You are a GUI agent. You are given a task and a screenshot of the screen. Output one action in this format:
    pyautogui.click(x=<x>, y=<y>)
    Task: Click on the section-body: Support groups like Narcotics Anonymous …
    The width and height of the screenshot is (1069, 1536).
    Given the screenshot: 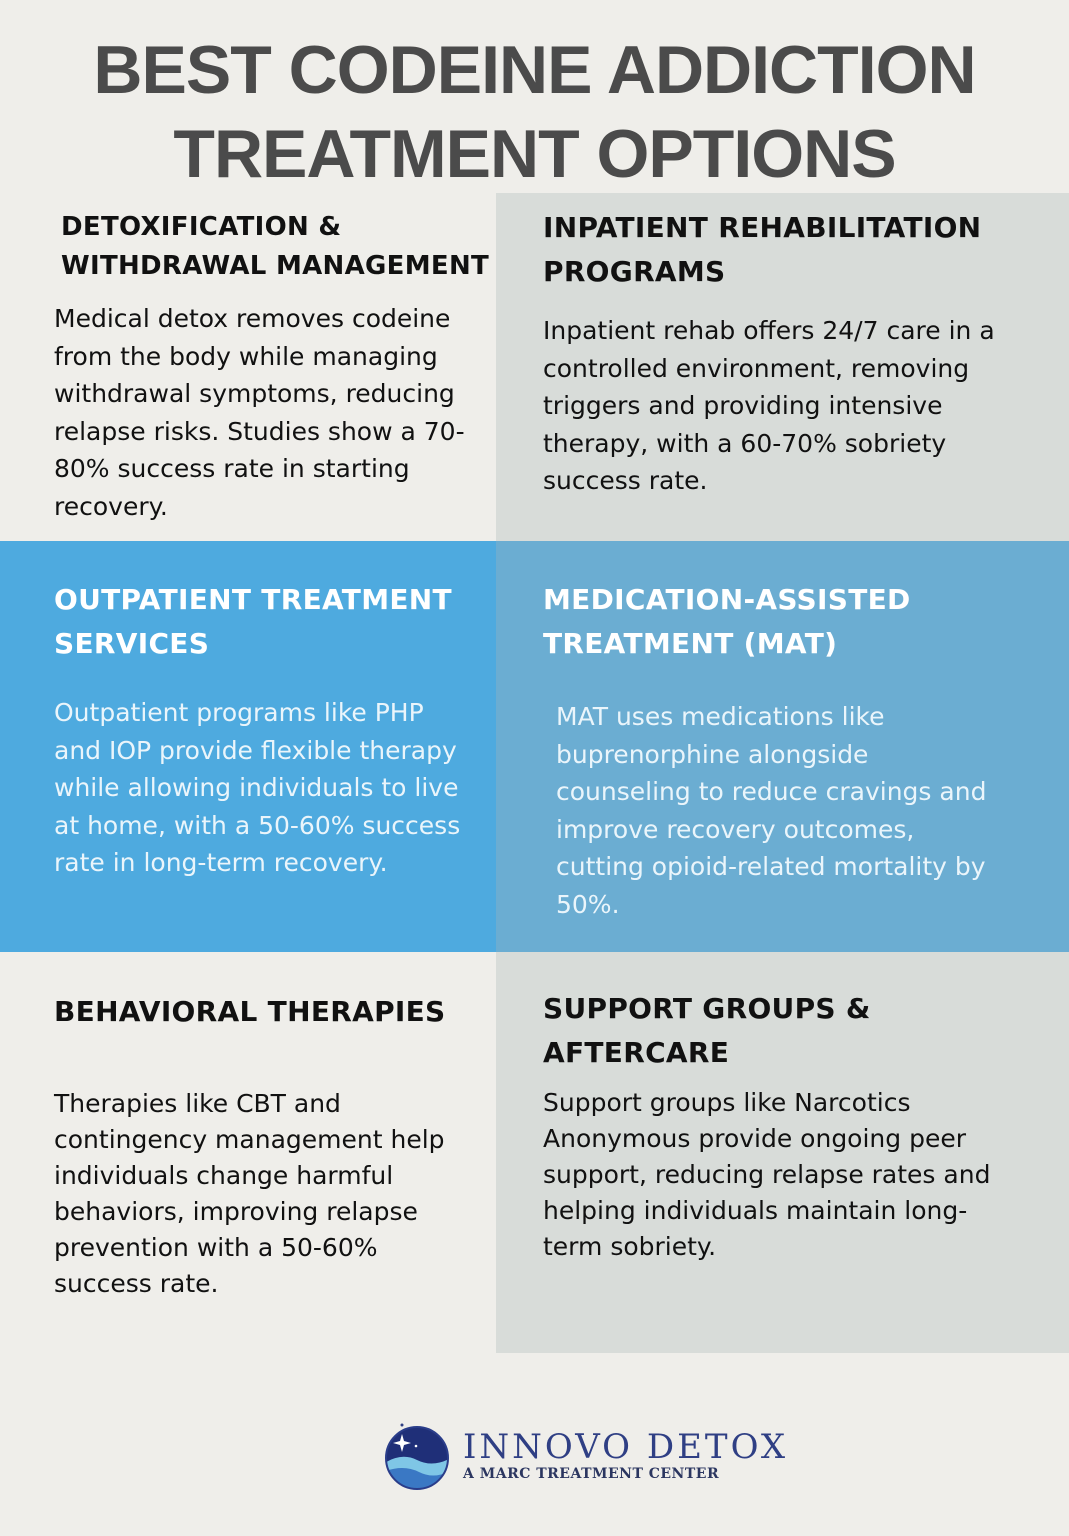 What is the action you would take?
    pyautogui.click(x=767, y=1174)
    